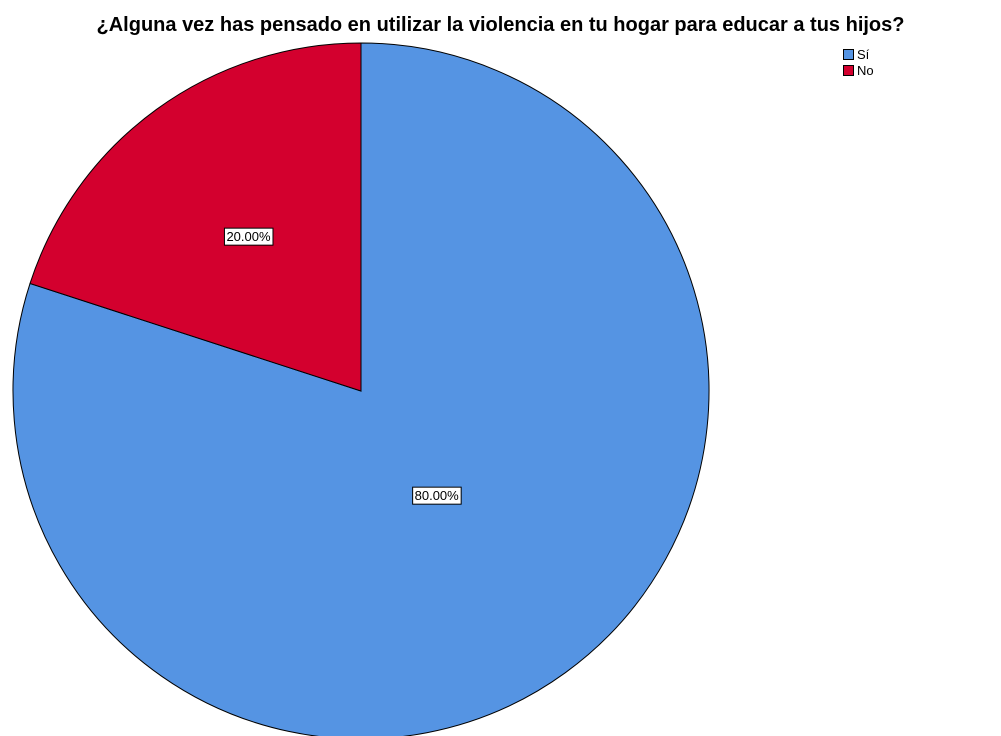 This screenshot has width=1001, height=736. Describe the element at coordinates (863, 54) in the screenshot. I see `legend-label-si: Sí` at that location.